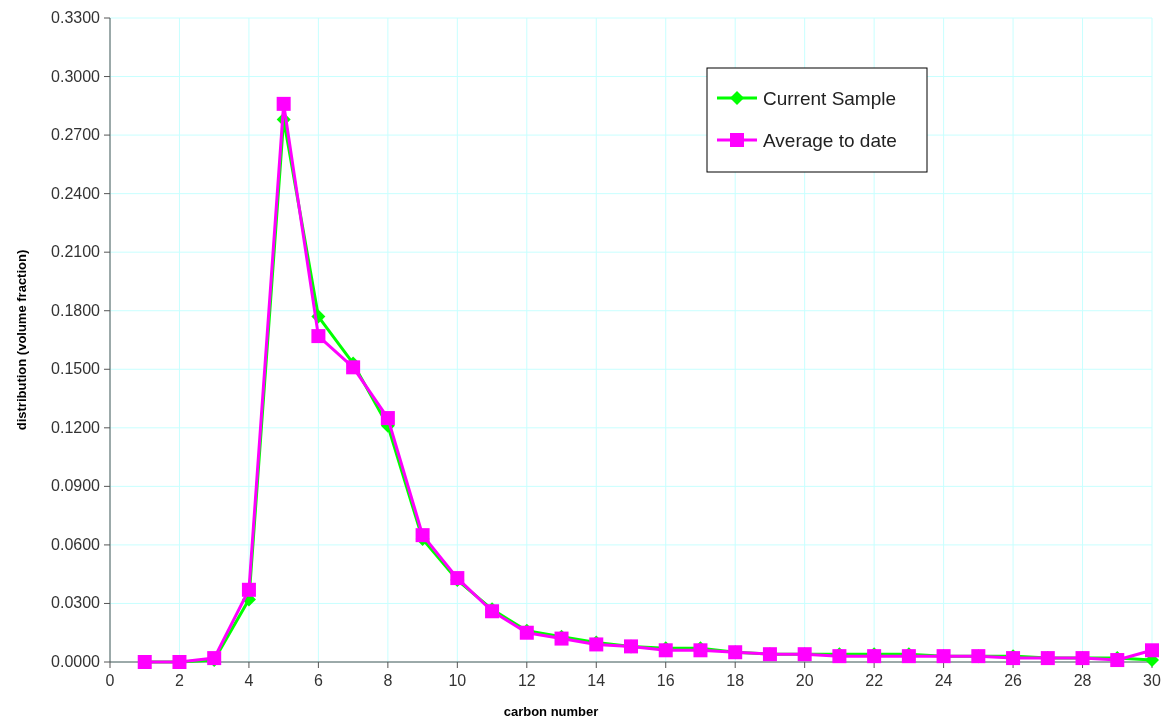 Image resolution: width=1176 pixels, height=728 pixels. Describe the element at coordinates (76, 252) in the screenshot. I see `y-tick-label: 0.2100` at that location.